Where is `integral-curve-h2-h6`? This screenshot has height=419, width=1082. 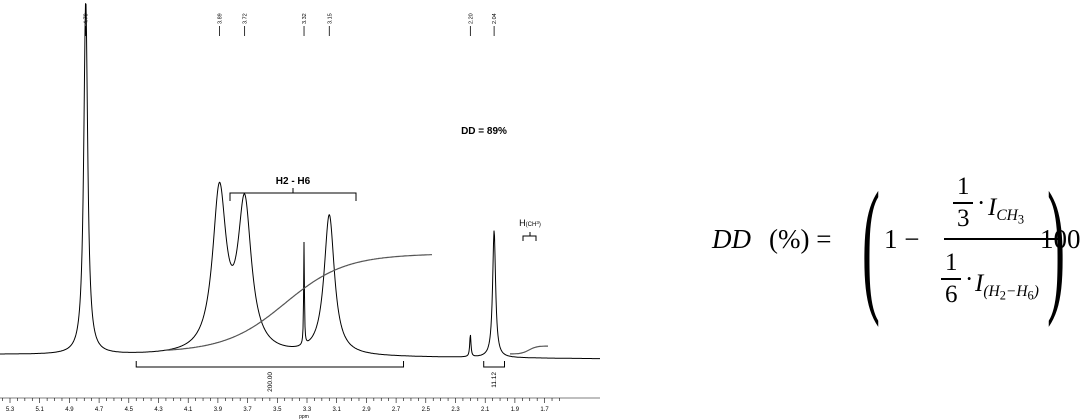 integral-curve-h2-h6 is located at coordinates (298, 302).